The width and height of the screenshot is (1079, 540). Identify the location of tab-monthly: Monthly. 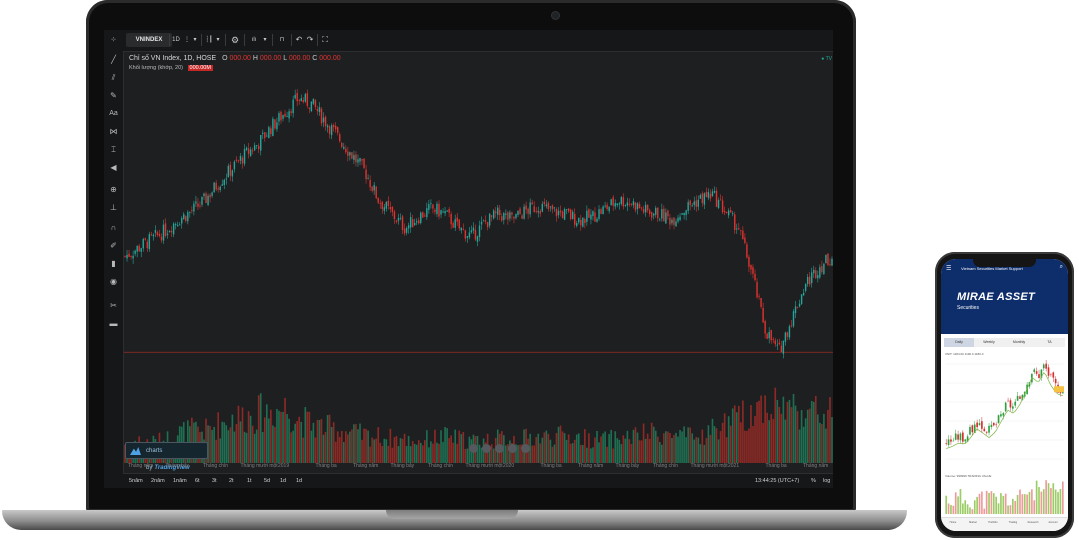
(1019, 342).